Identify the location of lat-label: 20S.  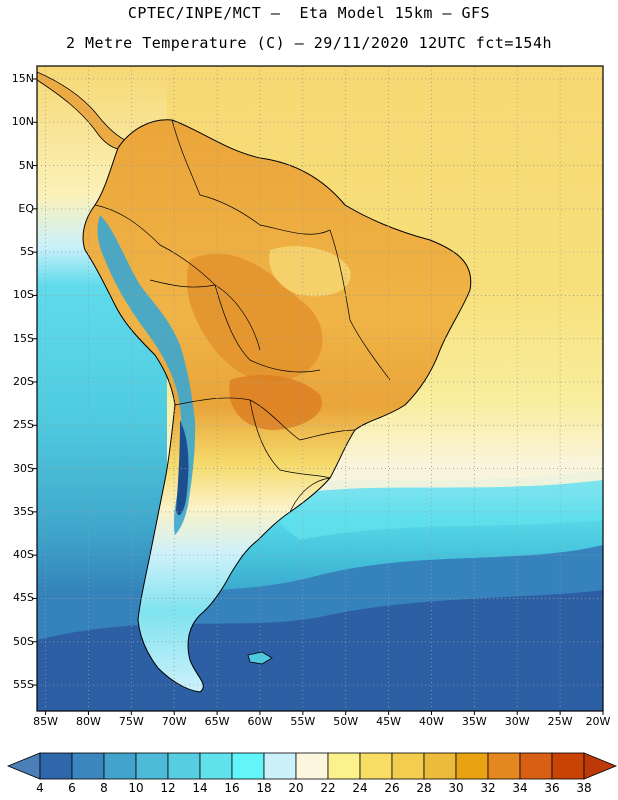
(23, 381).